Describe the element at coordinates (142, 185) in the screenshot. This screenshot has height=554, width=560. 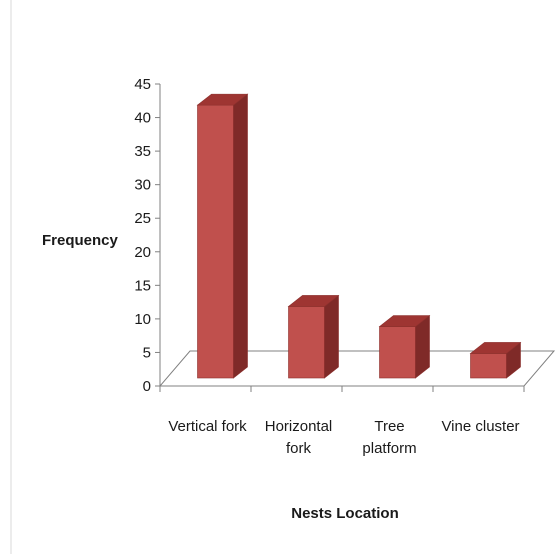
I see `y-tick-label: 30` at that location.